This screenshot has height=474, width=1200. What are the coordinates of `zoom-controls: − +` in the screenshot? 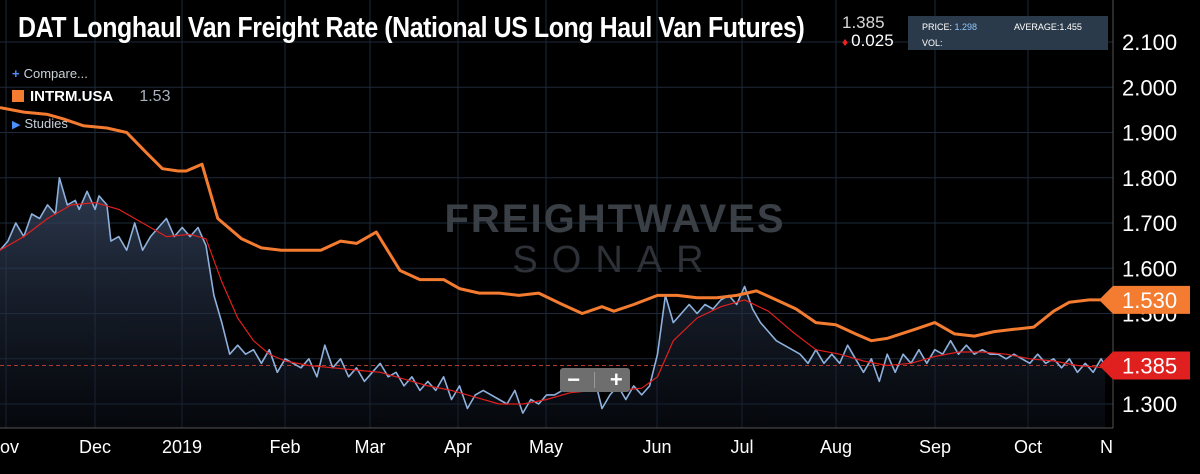 It's located at (595, 380).